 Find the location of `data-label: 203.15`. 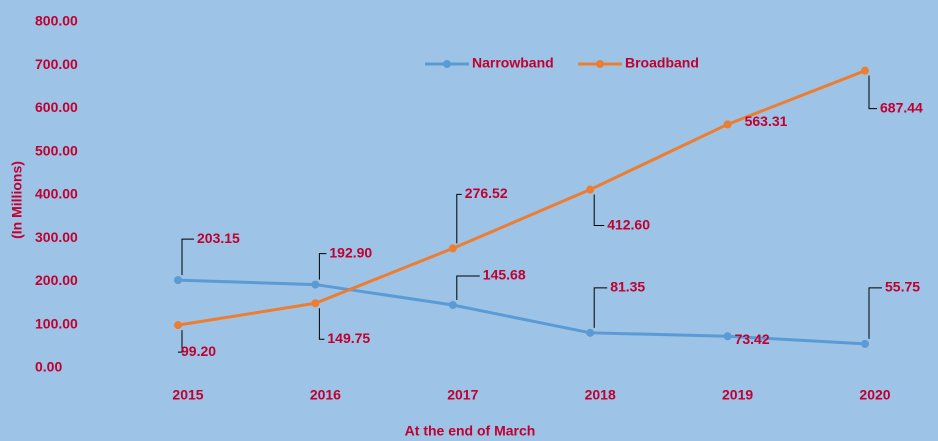

data-label: 203.15 is located at coordinates (218, 238).